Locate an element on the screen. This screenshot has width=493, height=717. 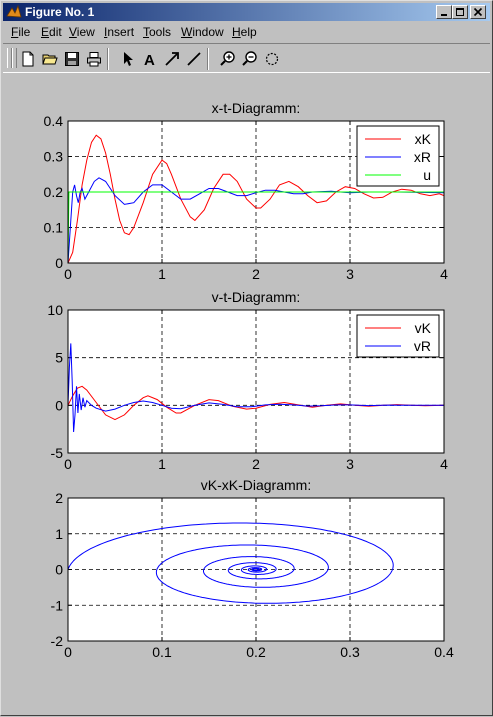
y-tick-label: -5 is located at coordinates (57, 453).